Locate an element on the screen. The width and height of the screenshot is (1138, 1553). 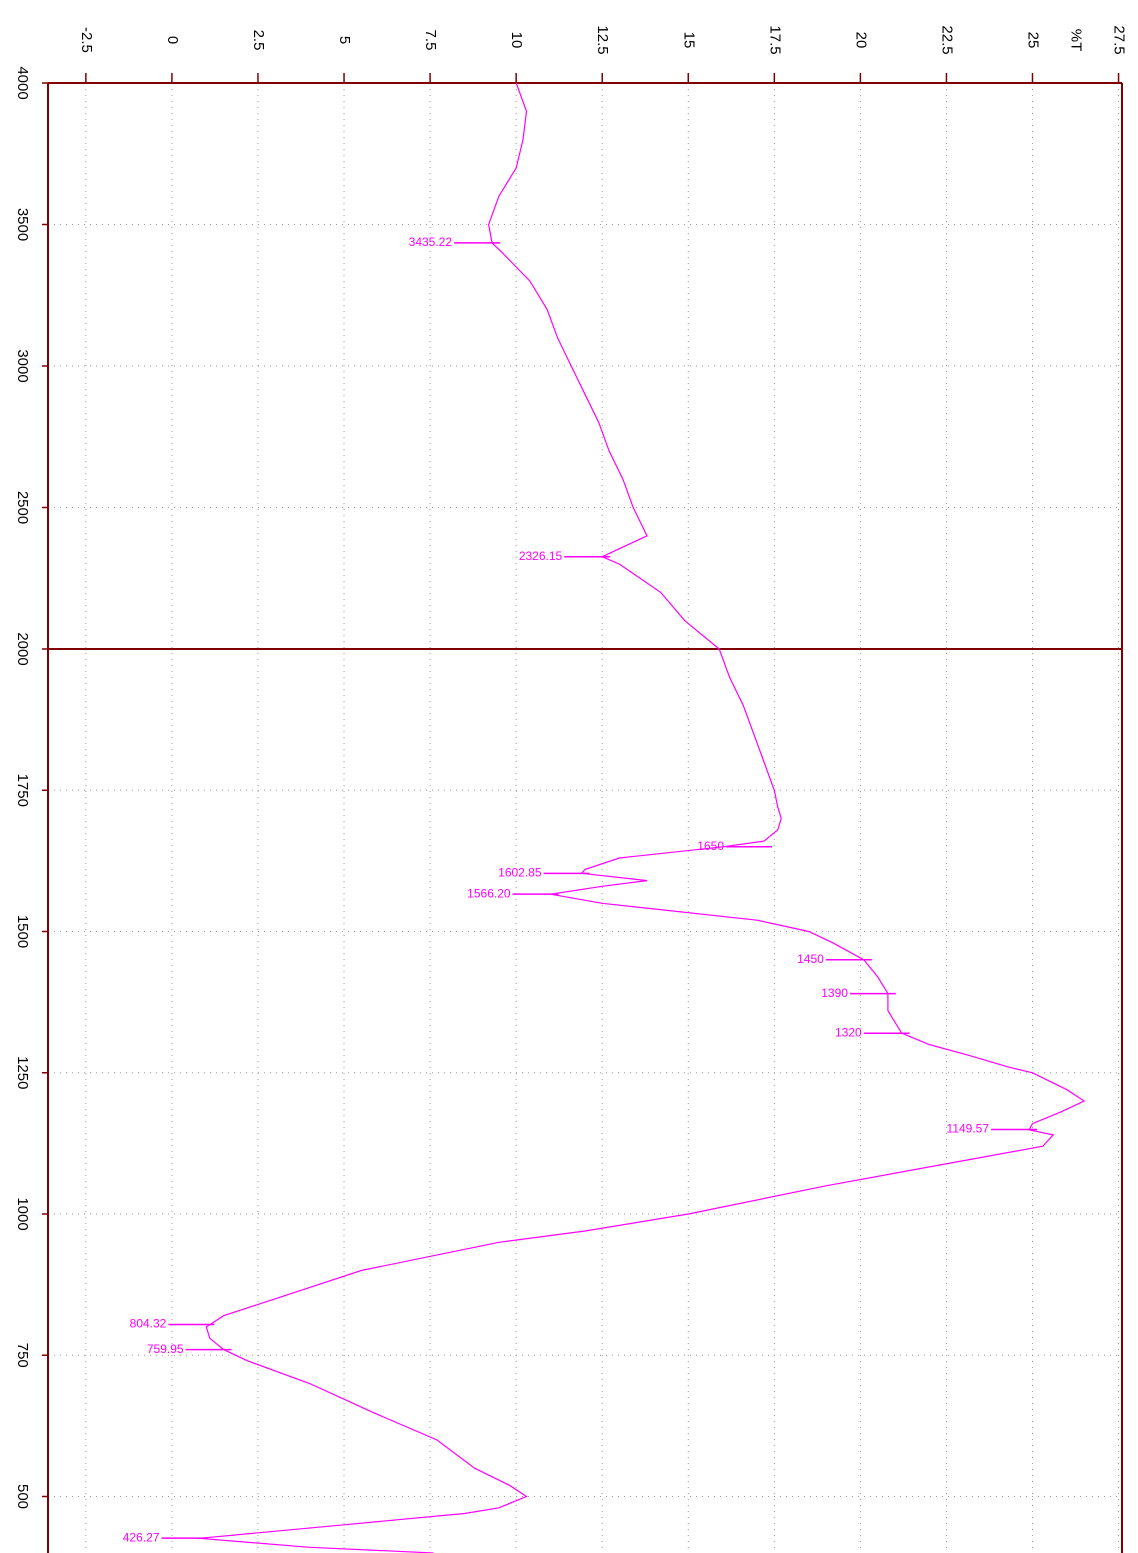
y-tick-label: 25 is located at coordinates (1033, 40).